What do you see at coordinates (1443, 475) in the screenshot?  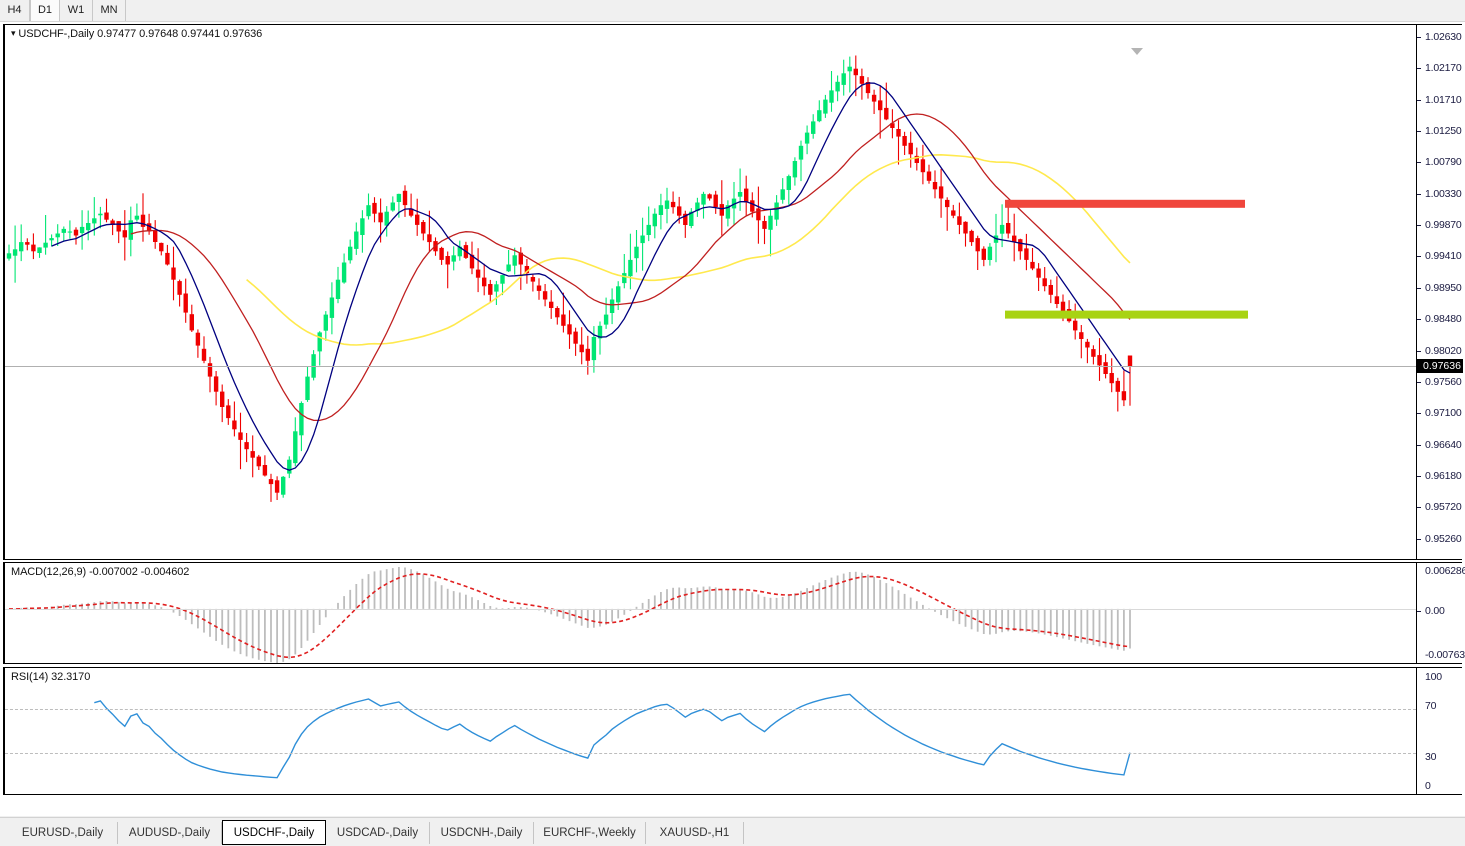 I see `price-scale-label: 0.96180` at bounding box center [1443, 475].